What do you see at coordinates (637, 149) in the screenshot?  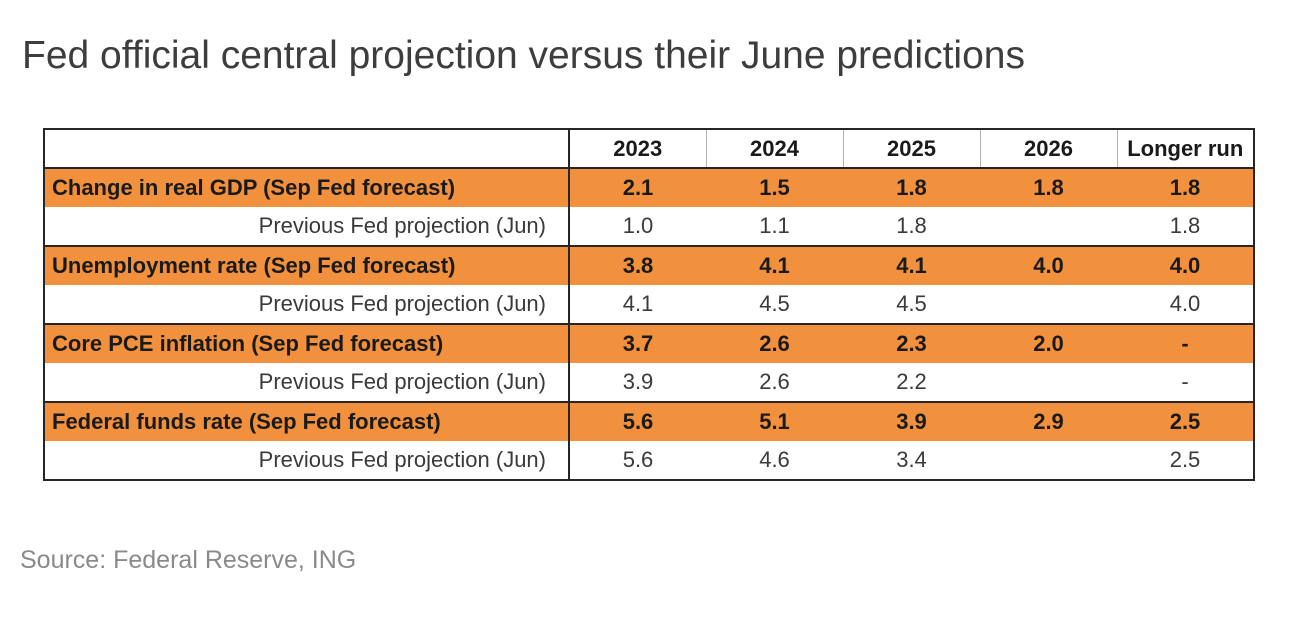 I see `header-2023: 2023` at bounding box center [637, 149].